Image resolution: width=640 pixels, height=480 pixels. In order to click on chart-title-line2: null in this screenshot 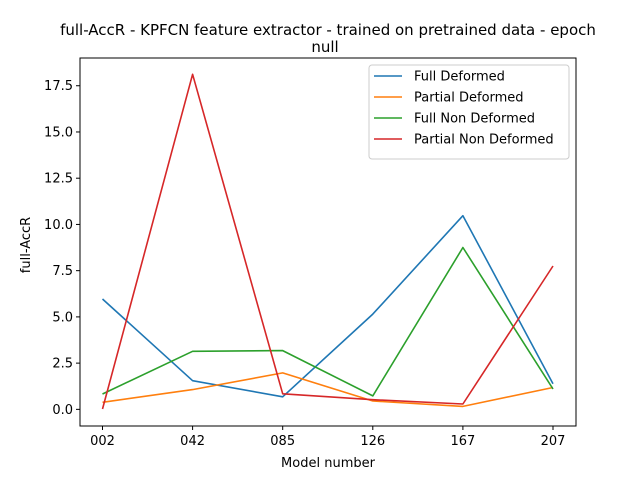, I will do `click(324, 47)`.